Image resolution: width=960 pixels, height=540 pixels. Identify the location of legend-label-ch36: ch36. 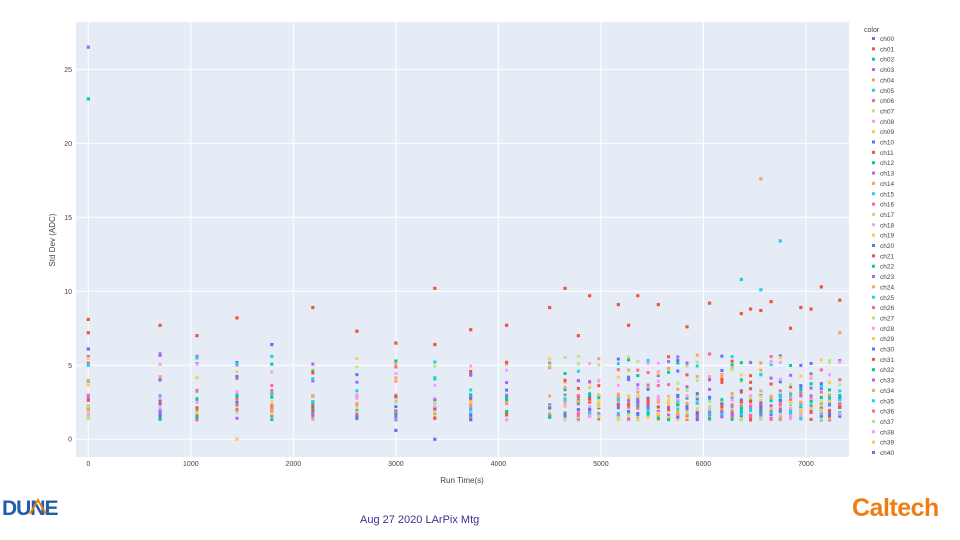
(887, 412).